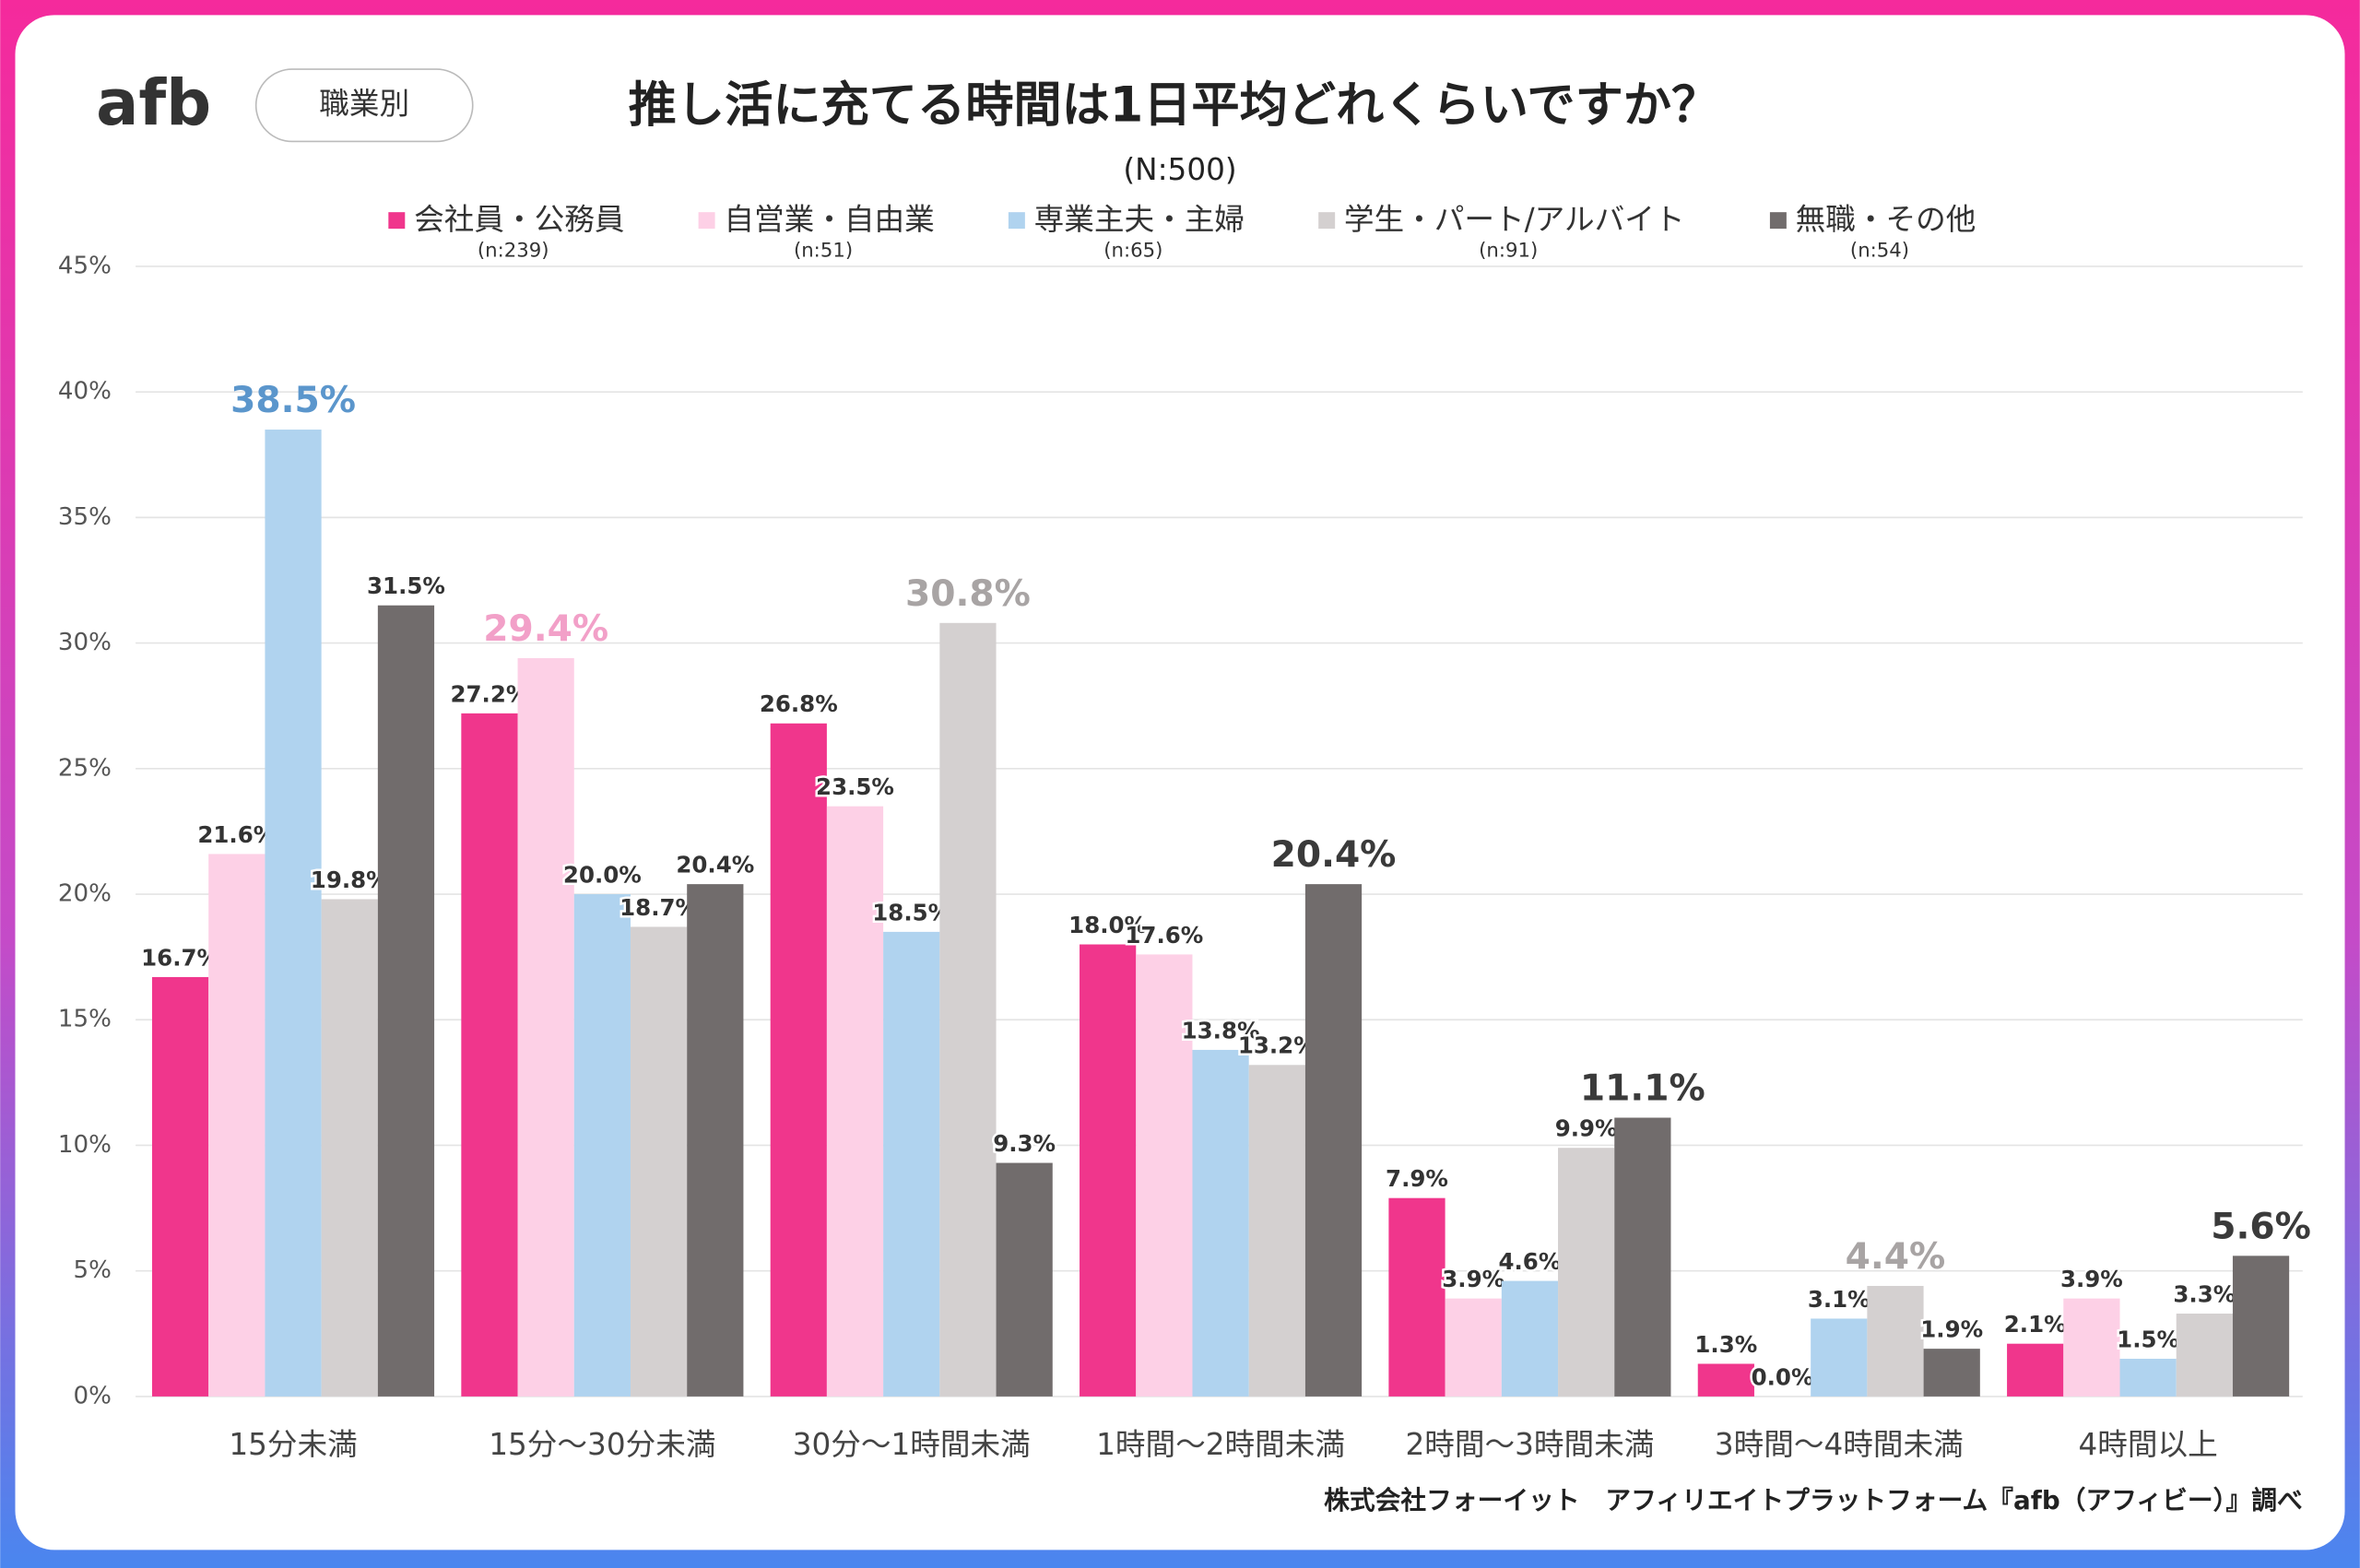 The width and height of the screenshot is (2360, 1568). I want to click on legend-label: 専業主夫・主婦, so click(1139, 220).